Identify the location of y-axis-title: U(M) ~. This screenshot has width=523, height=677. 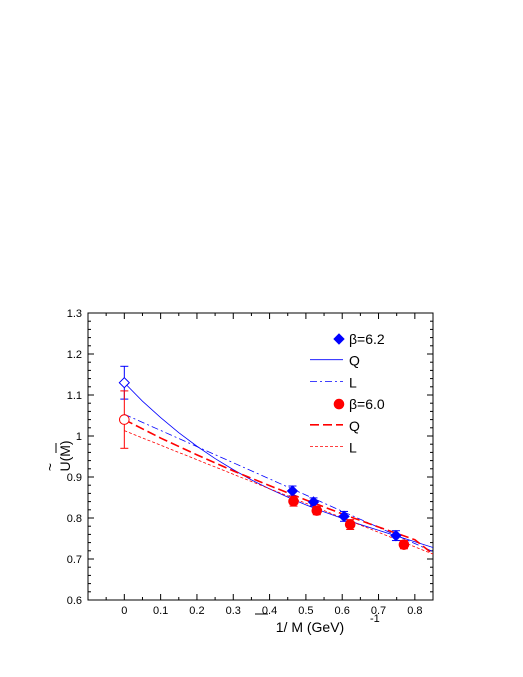
(57, 455).